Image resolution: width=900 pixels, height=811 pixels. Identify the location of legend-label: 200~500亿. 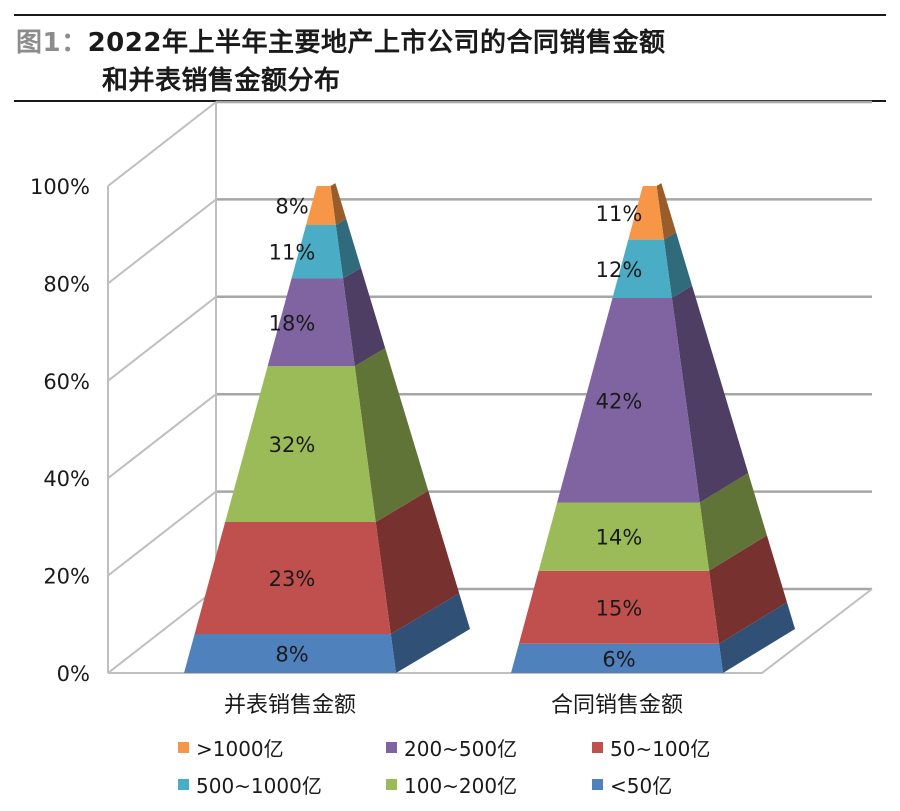
(461, 749).